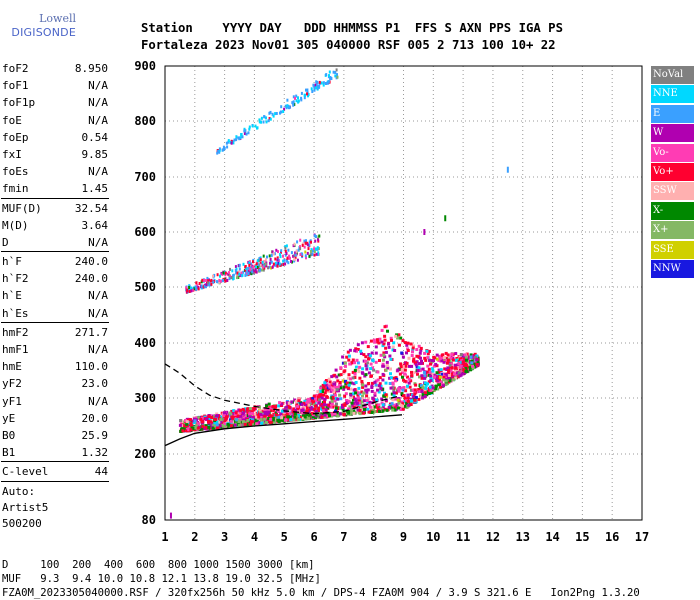  Describe the element at coordinates (672, 268) in the screenshot. I see `legend-item: NNW` at that location.